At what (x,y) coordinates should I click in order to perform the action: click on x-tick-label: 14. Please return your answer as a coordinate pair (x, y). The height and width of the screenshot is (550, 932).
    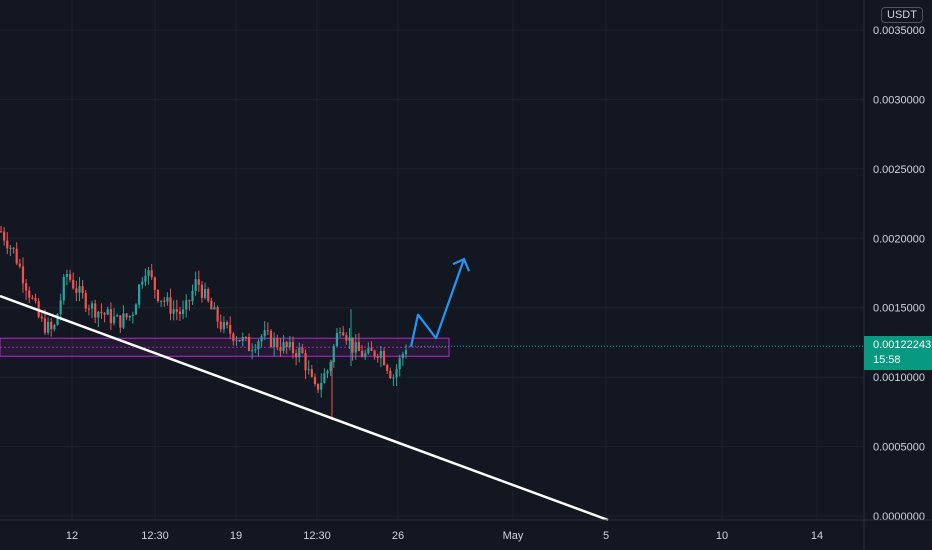
    Looking at the image, I should click on (817, 536).